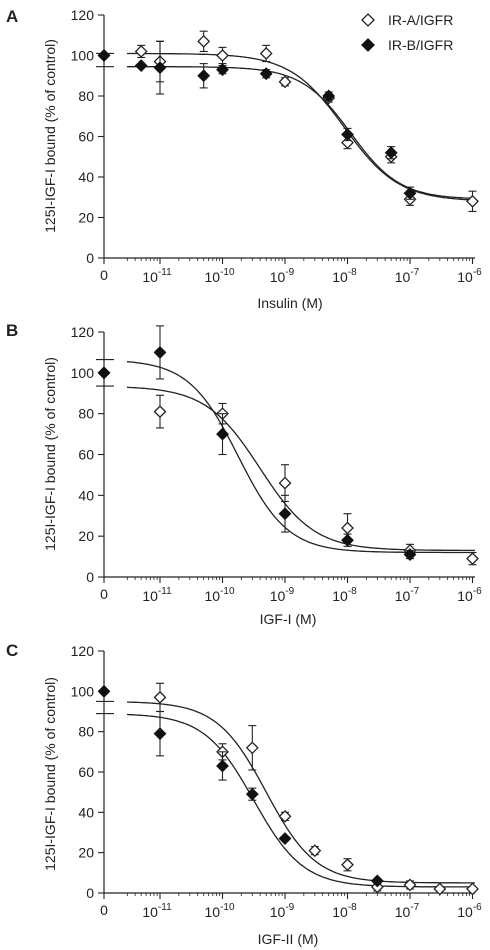 The height and width of the screenshot is (950, 490). I want to click on panel-a-y-axis-title: 125I-IGF-I bound (% of control), so click(50, 136).